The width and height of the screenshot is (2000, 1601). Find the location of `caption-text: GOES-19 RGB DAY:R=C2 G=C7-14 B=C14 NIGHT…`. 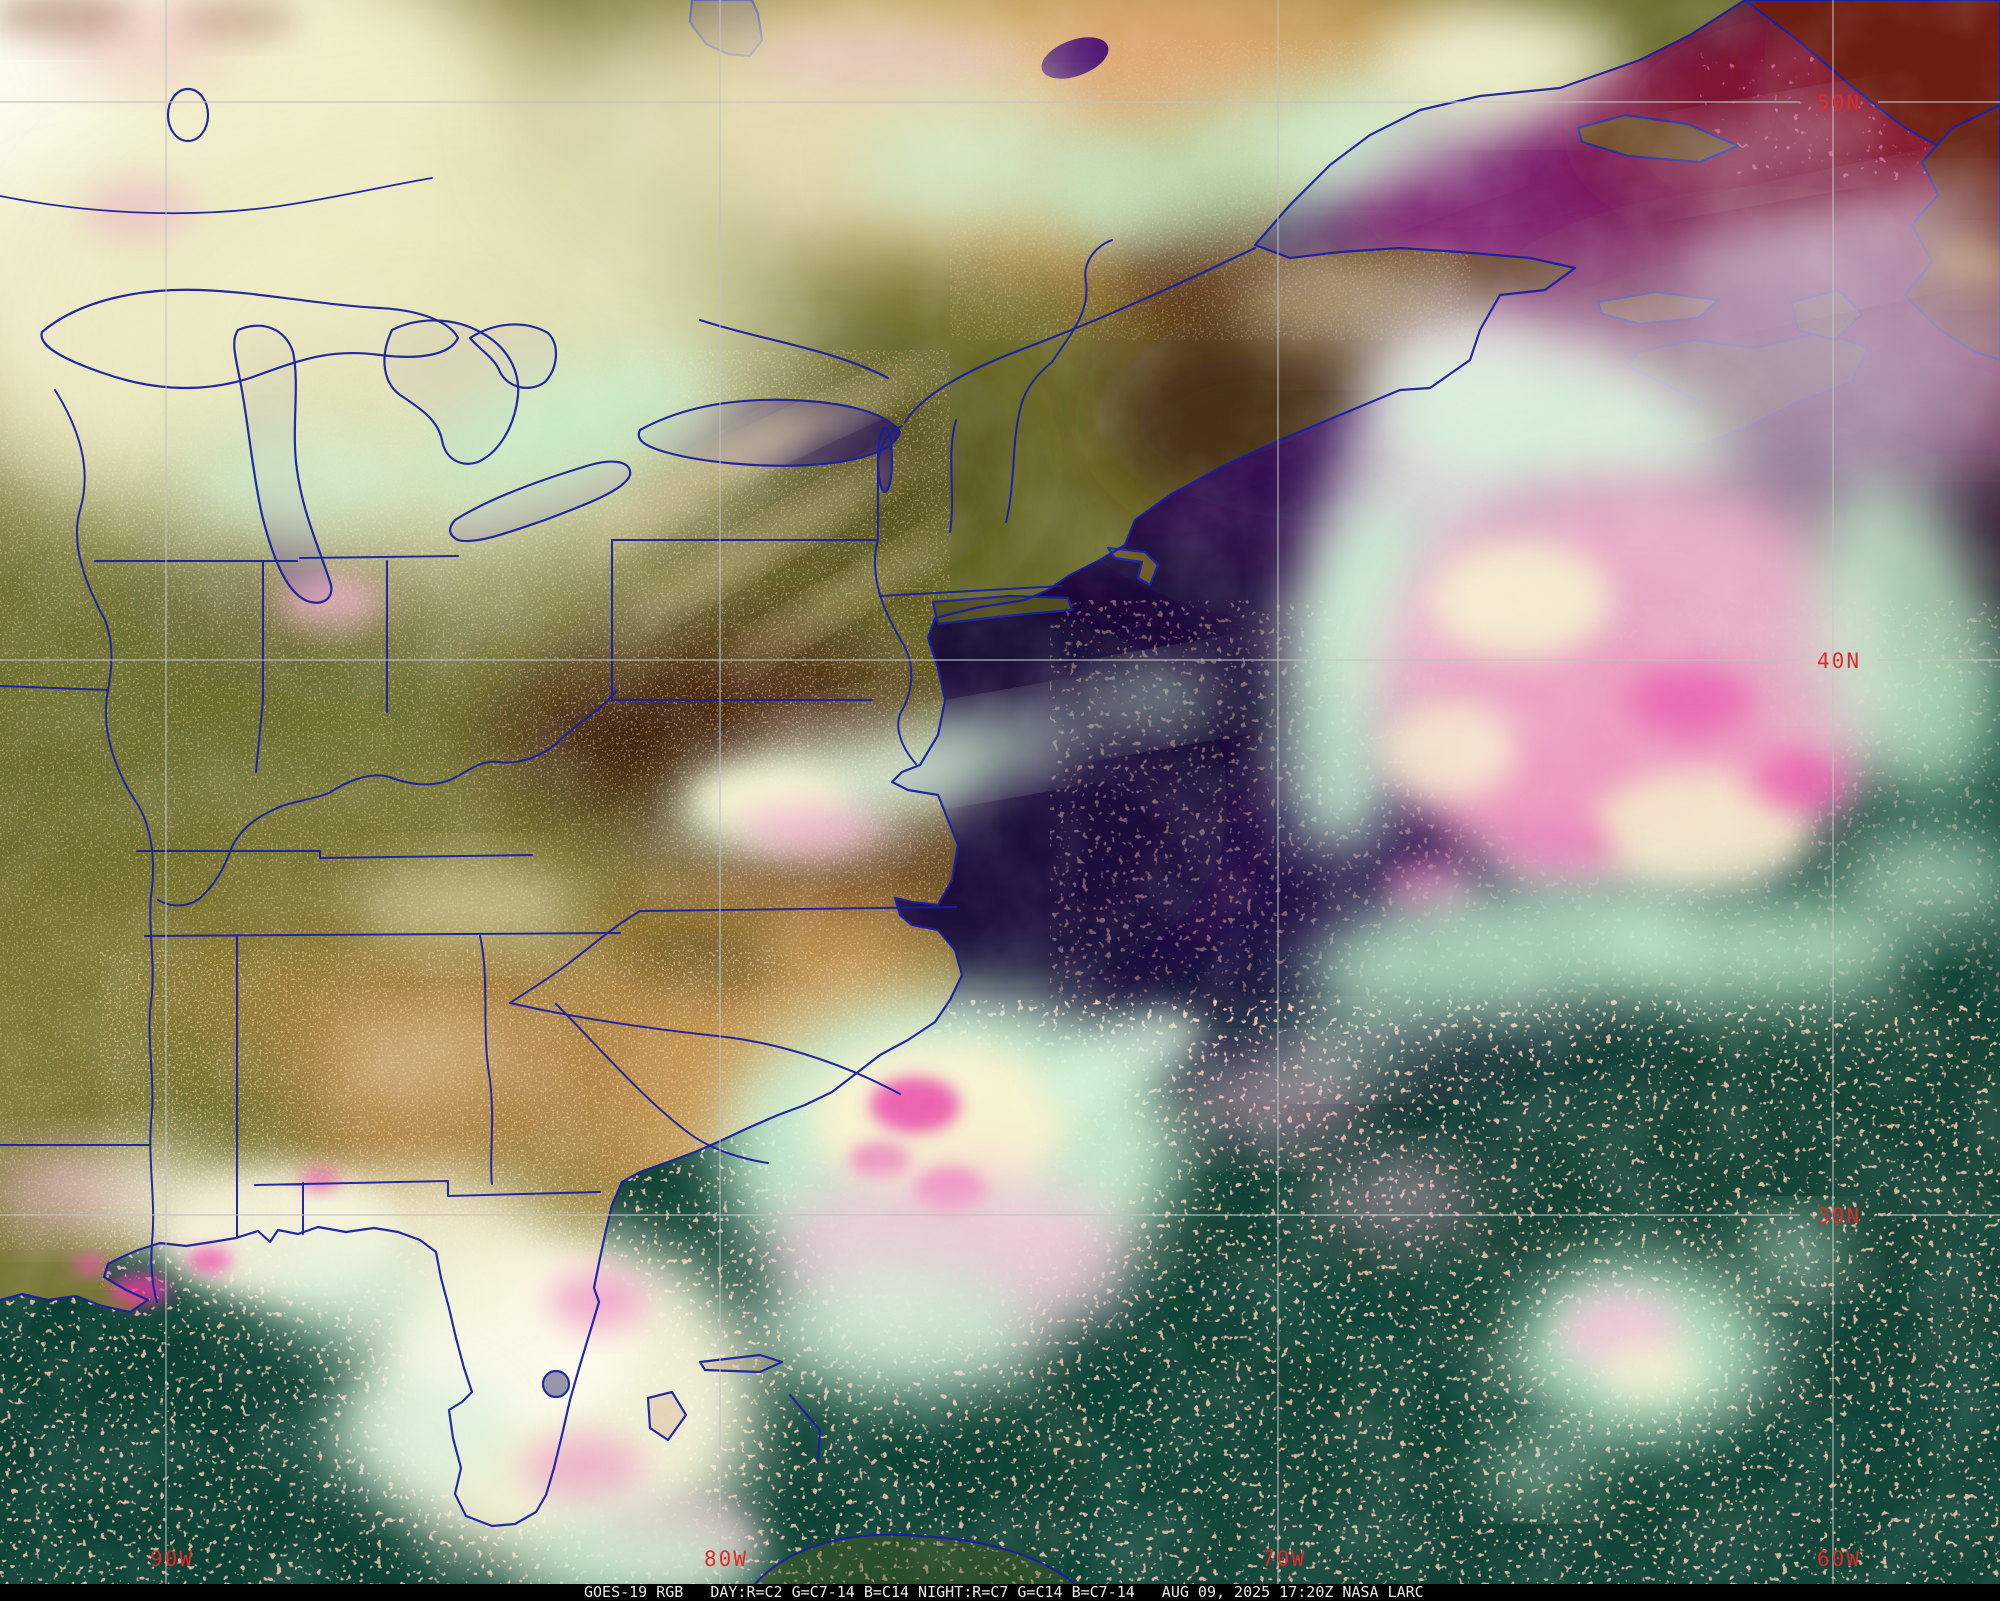

caption-text: GOES-19 RGB DAY:R=C2 G=C7-14 B=C14 NIGHT… is located at coordinates (1004, 1592).